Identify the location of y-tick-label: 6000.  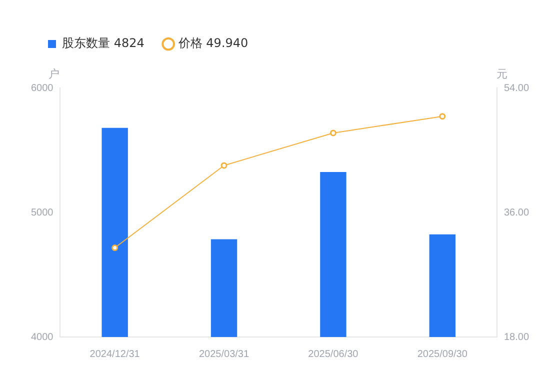
(42, 88).